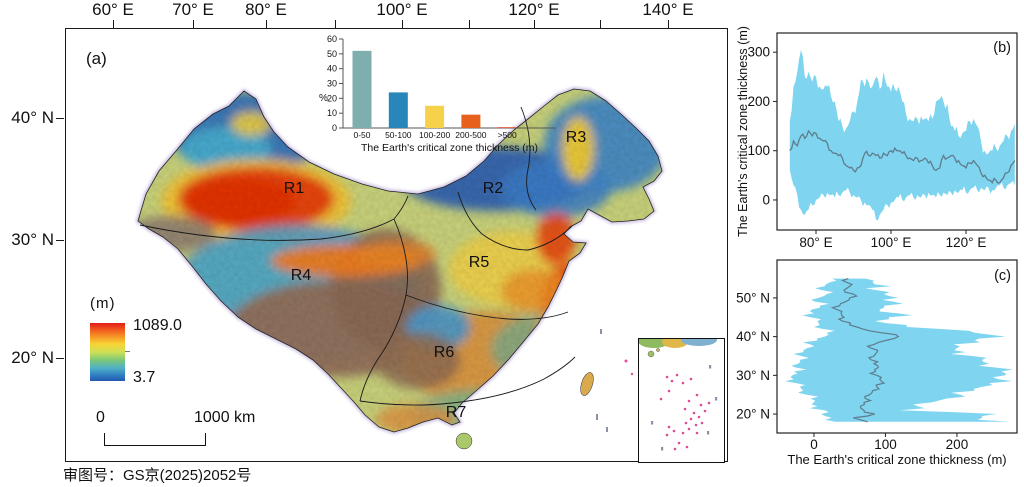 This screenshot has height=487, width=1024. What do you see at coordinates (225, 417) in the screenshot?
I see `scalebar-end-label: 1000 km` at bounding box center [225, 417].